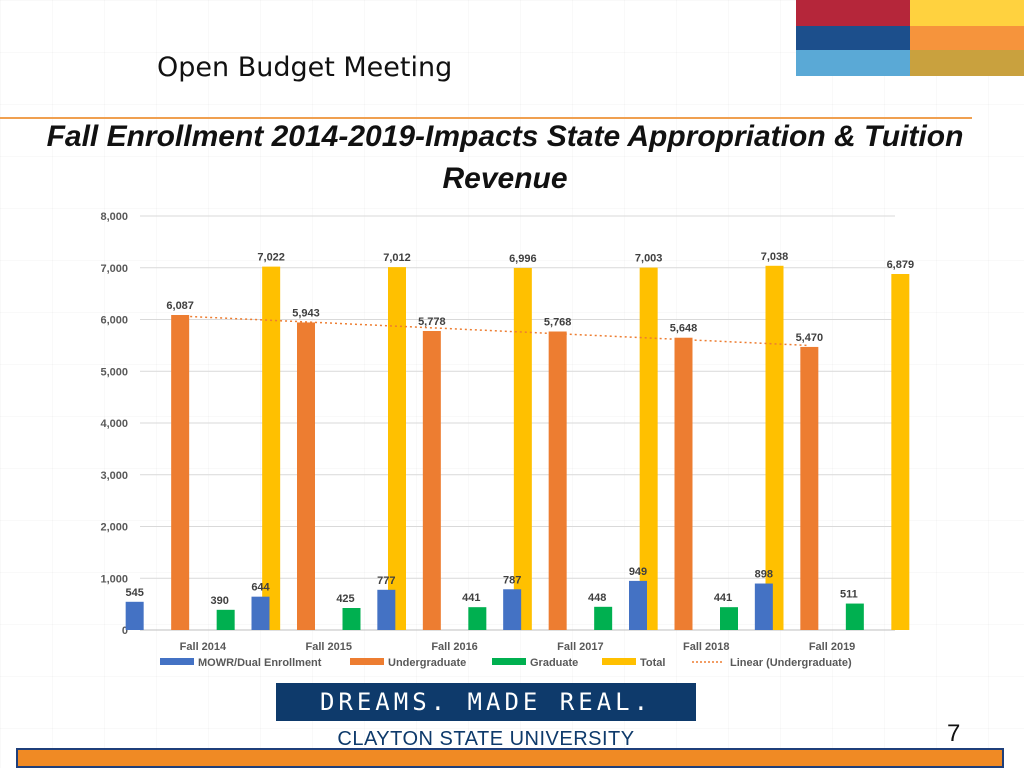 Image resolution: width=1024 pixels, height=768 pixels. I want to click on data-label: 390, so click(219, 601).